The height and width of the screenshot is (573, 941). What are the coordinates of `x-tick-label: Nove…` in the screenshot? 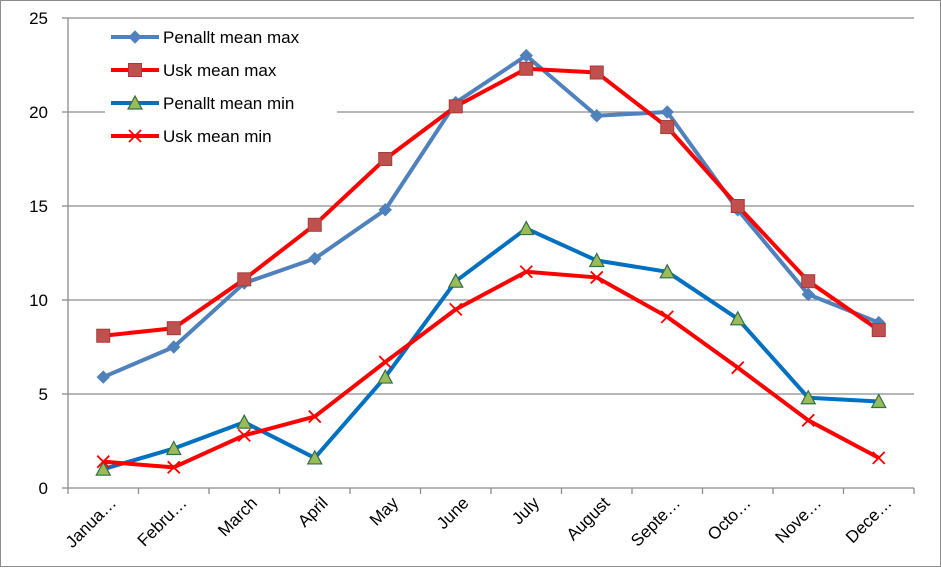 It's located at (799, 520).